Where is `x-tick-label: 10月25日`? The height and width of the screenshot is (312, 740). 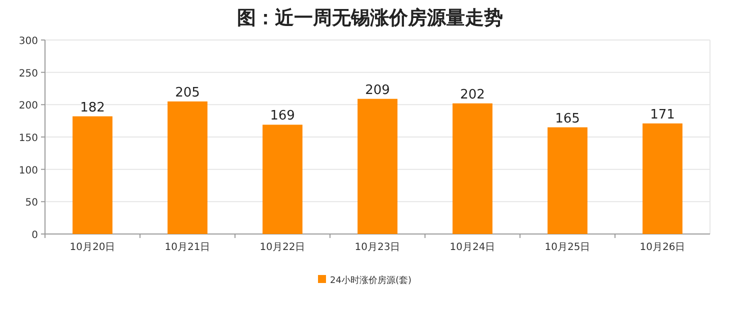 x-tick-label: 10月25日 is located at coordinates (567, 247).